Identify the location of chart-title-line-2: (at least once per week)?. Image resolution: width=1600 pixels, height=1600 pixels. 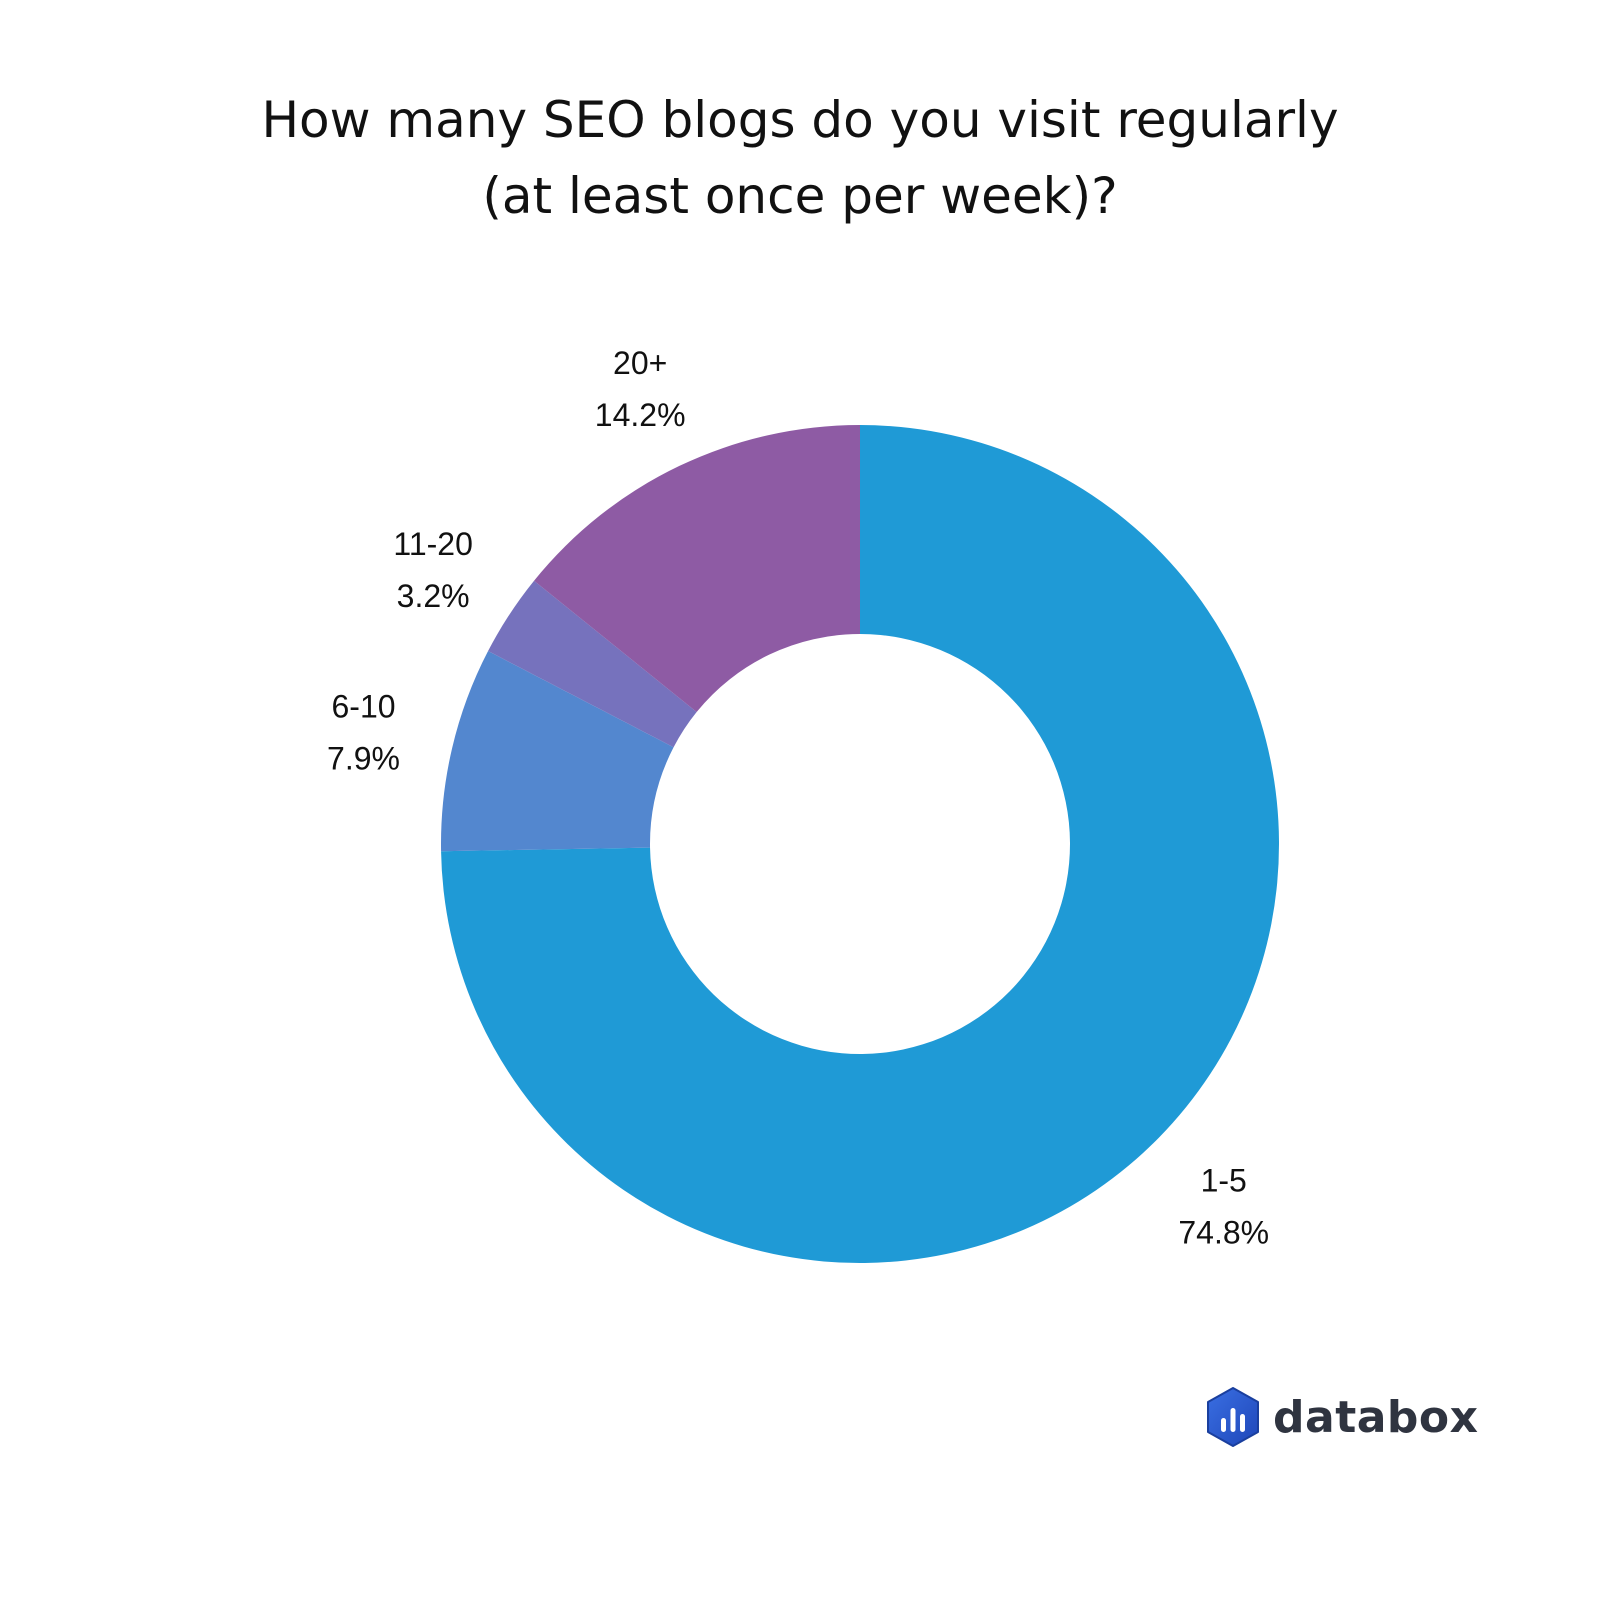
(800, 196).